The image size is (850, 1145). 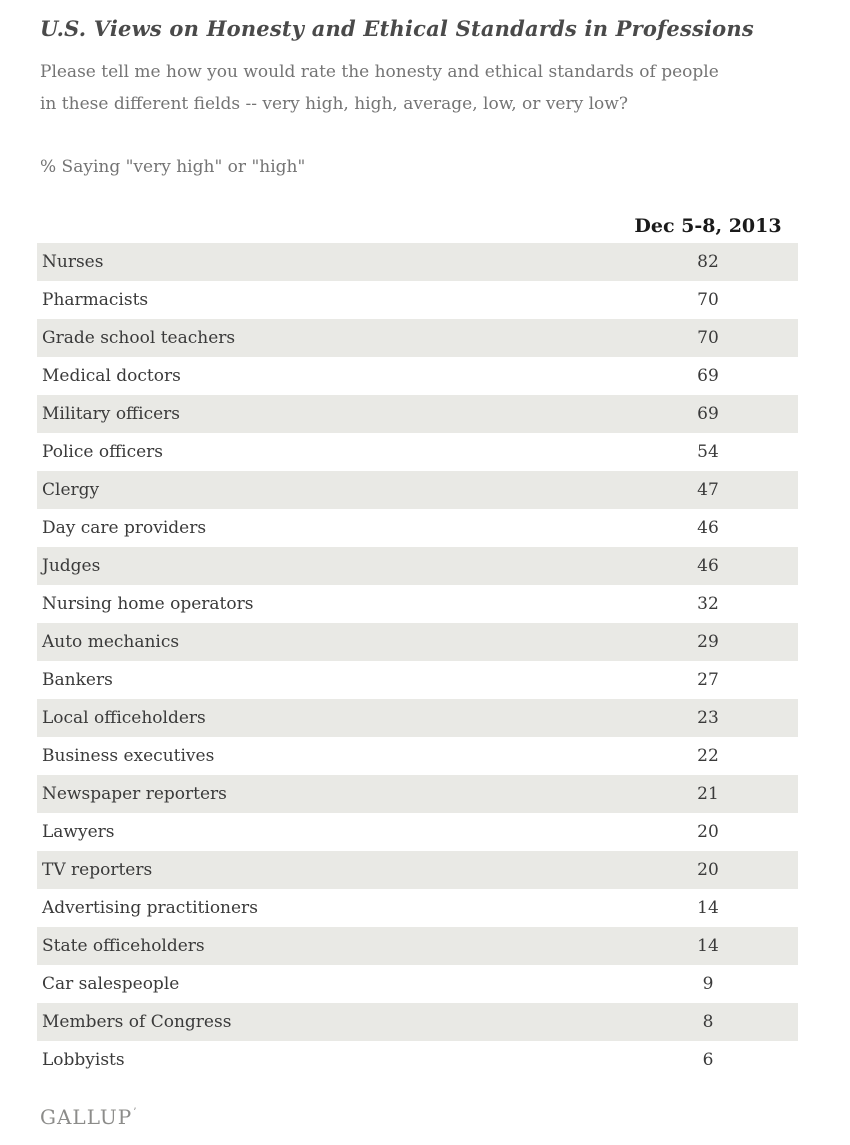 I want to click on row-label: Bankers, so click(x=77, y=680).